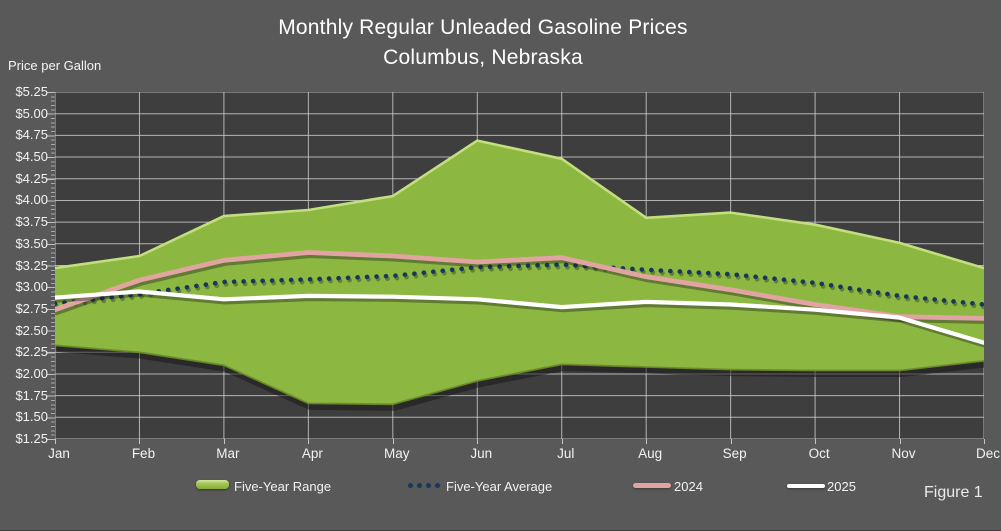 Image resolution: width=1001 pixels, height=531 pixels. Describe the element at coordinates (806, 486) in the screenshot. I see `legend-swatch-2025` at that location.